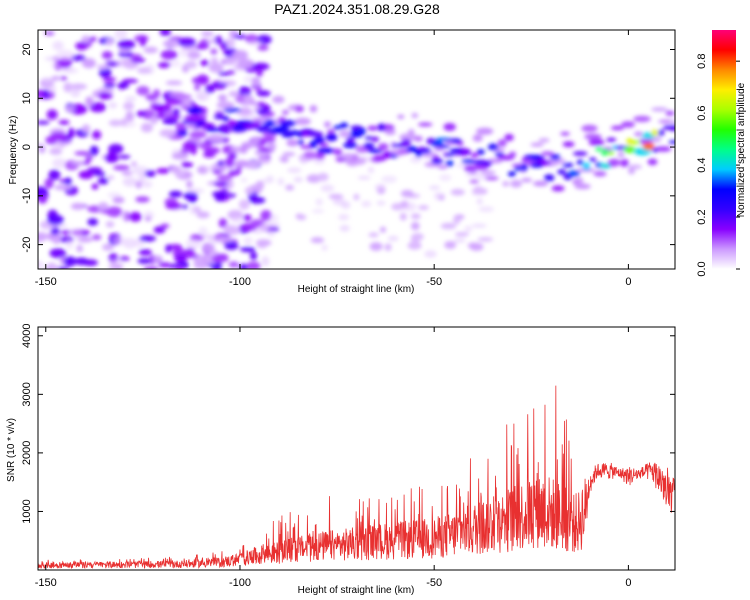 Image resolution: width=750 pixels, height=600 pixels. Describe the element at coordinates (27, 98) in the screenshot. I see `spectrogram-ytick-label: 10` at that location.